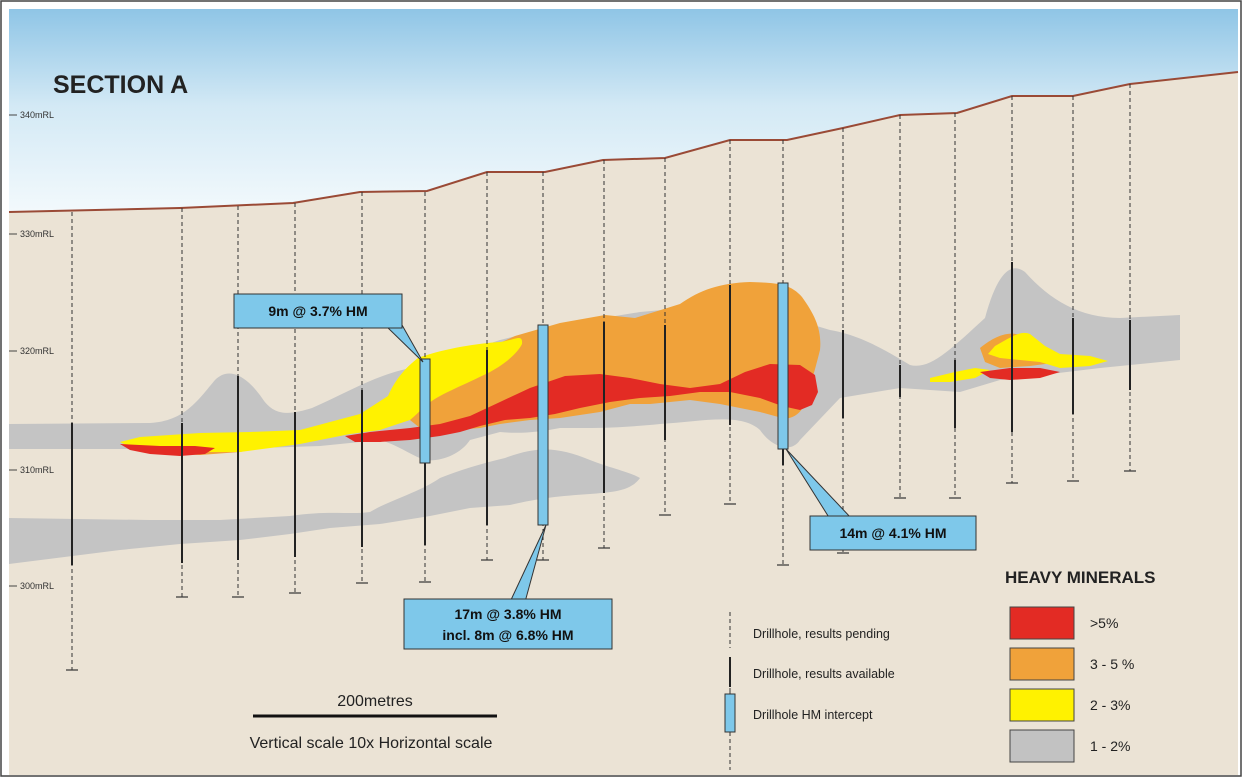 The image size is (1243, 783). Describe the element at coordinates (821, 634) in the screenshot. I see `key-pending-label: Drillhole, results pending` at that location.